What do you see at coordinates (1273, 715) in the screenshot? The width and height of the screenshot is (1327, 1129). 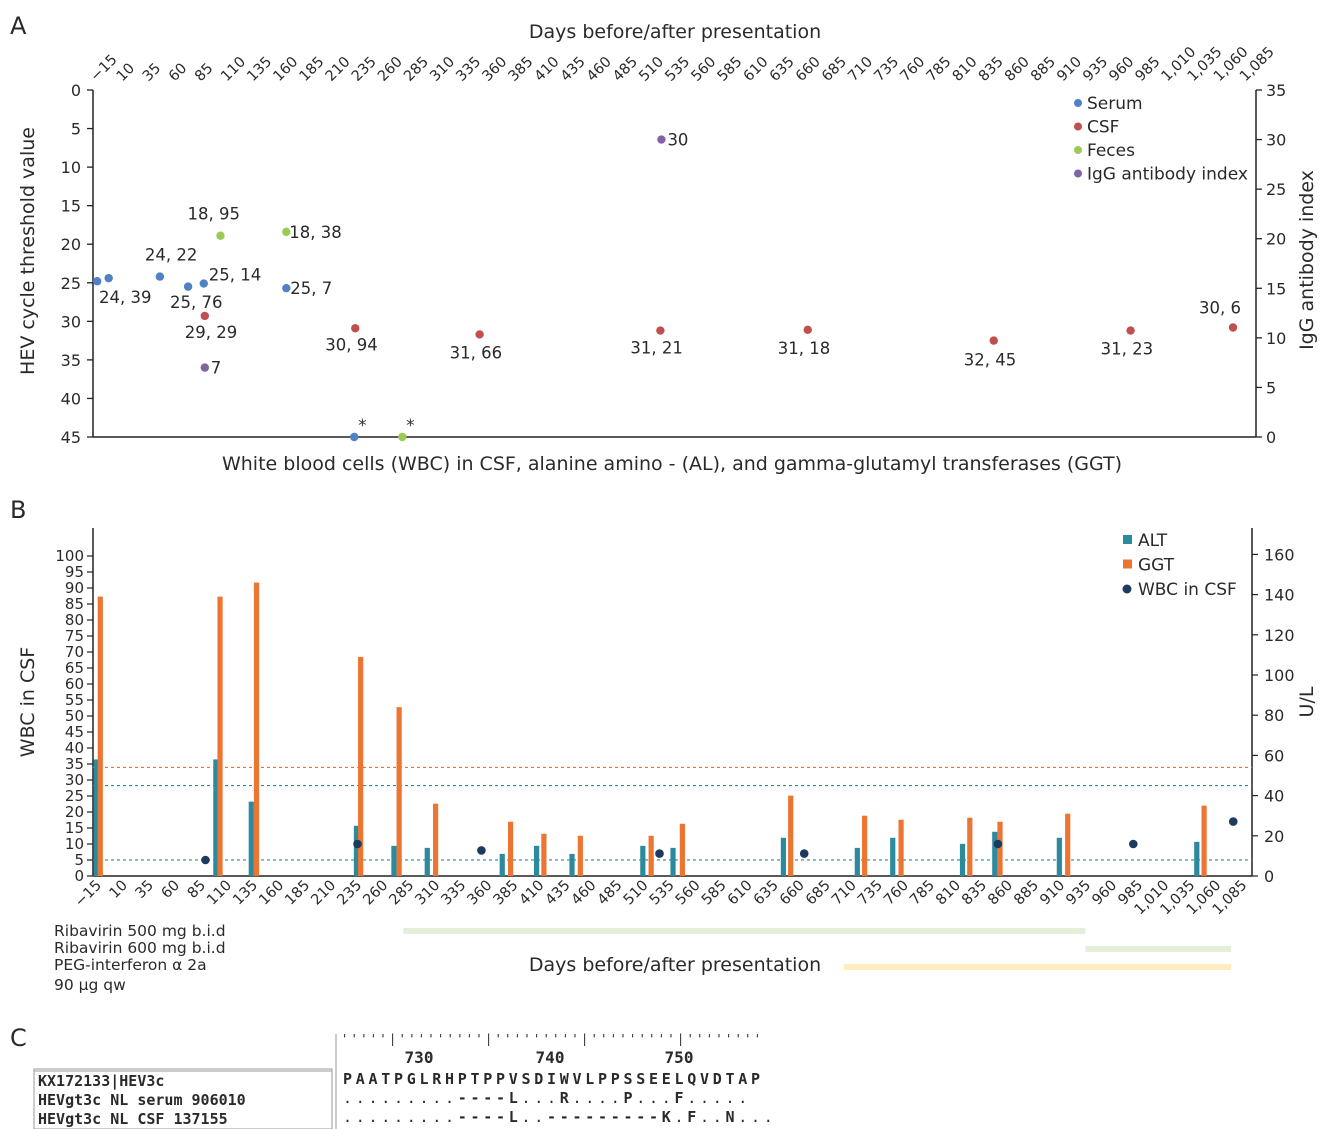 I see `panel-b-right-ticks: 0 20 40 60 80 100 120 140 160` at bounding box center [1273, 715].